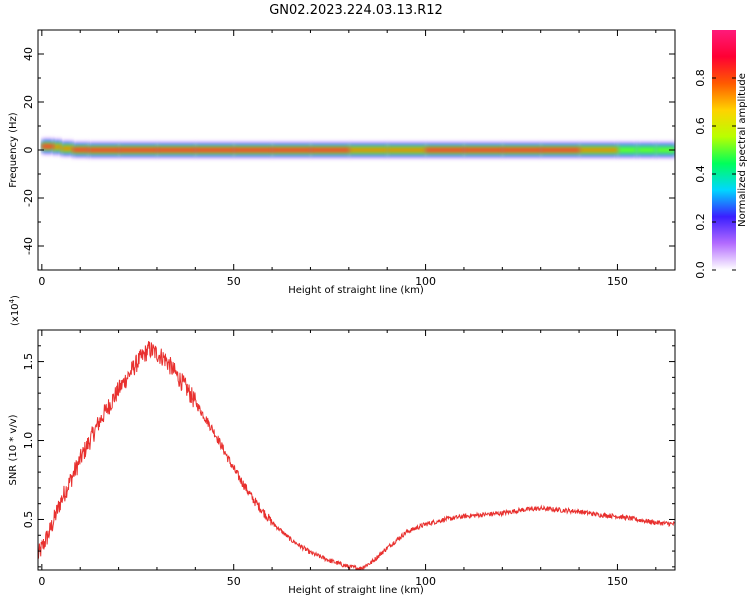  Describe the element at coordinates (15, 314) in the screenshot. I see `snr-y-multiplier-open: (x10` at that location.